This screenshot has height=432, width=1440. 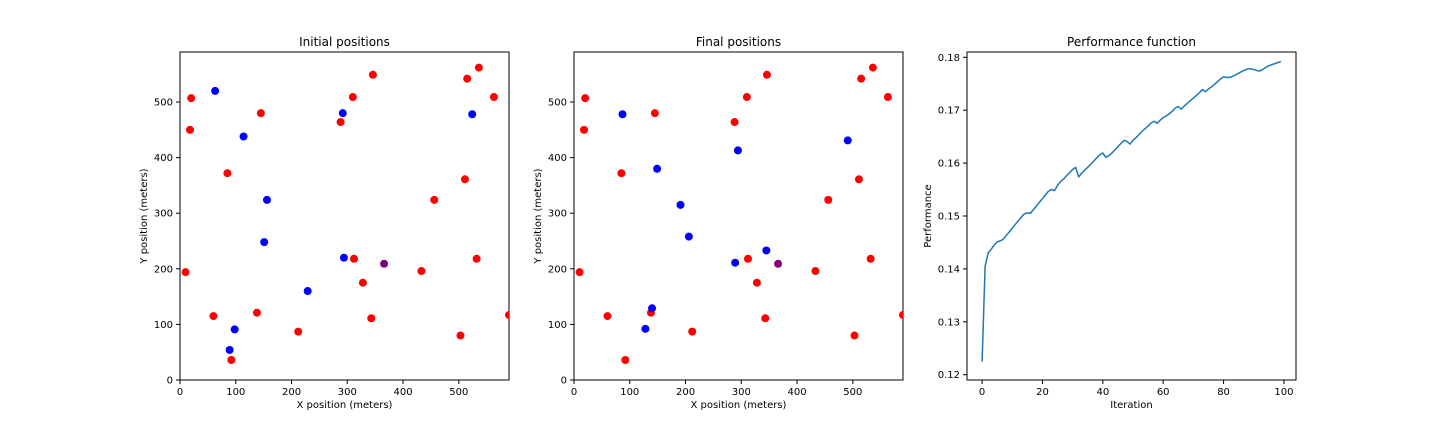 I want to click on y-tick-label: 0.12, so click(x=949, y=375).